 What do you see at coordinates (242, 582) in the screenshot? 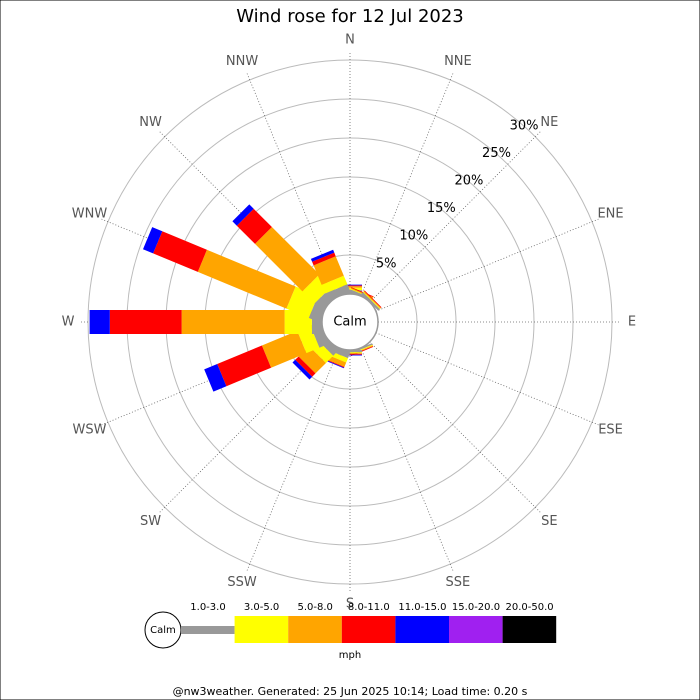
I see `direction-label: SSW` at bounding box center [242, 582].